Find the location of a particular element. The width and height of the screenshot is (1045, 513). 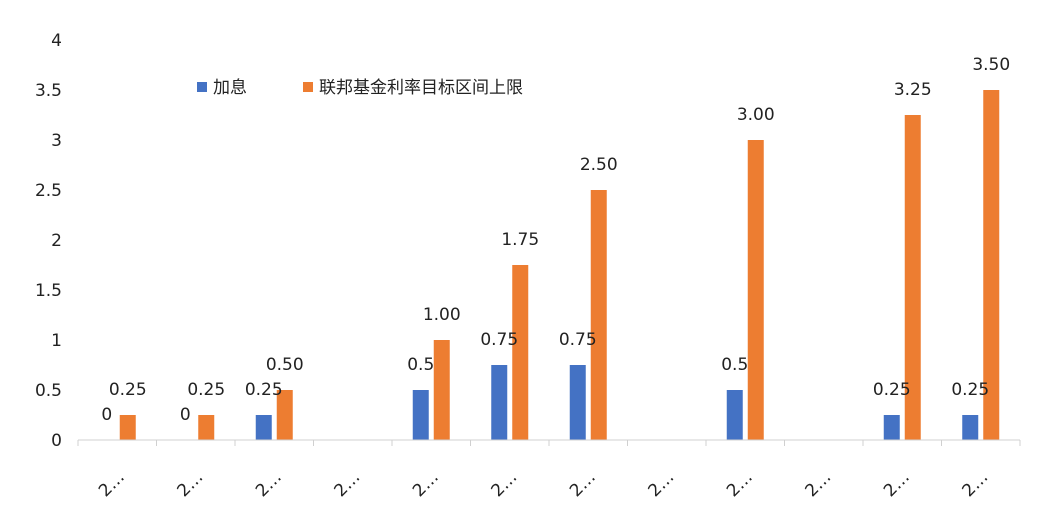

legend-label-rate-hike: 加息 is located at coordinates (230, 88).